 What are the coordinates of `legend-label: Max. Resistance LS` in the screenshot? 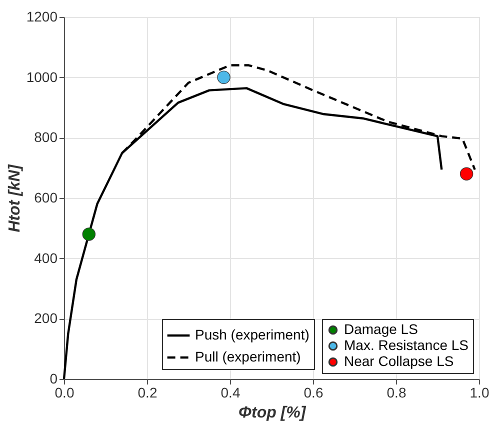 It's located at (406, 345).